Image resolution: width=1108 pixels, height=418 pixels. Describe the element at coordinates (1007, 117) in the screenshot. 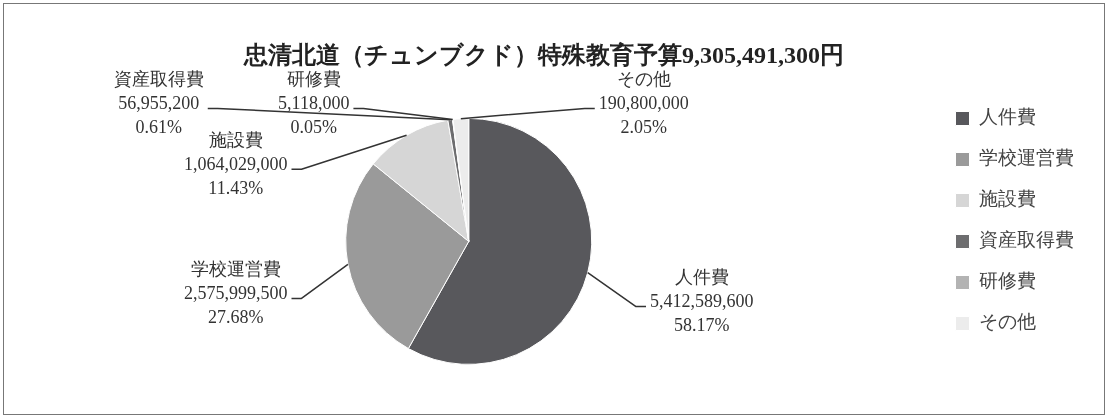

I see `legend-label: 人件費` at that location.